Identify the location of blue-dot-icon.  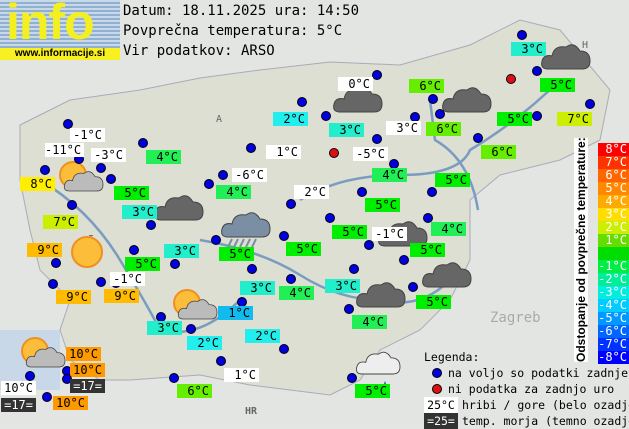
(437, 373).